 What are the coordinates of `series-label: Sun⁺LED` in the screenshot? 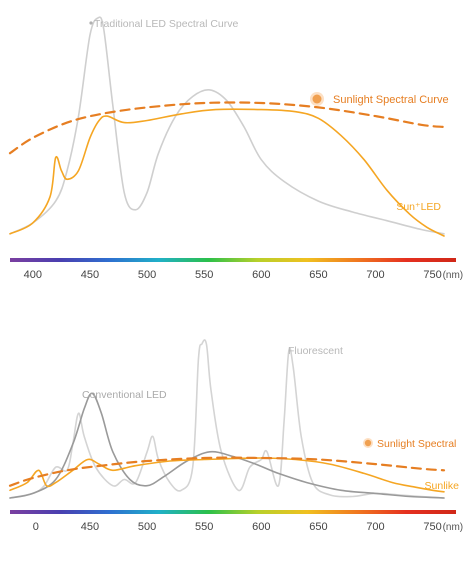 It's located at (418, 207).